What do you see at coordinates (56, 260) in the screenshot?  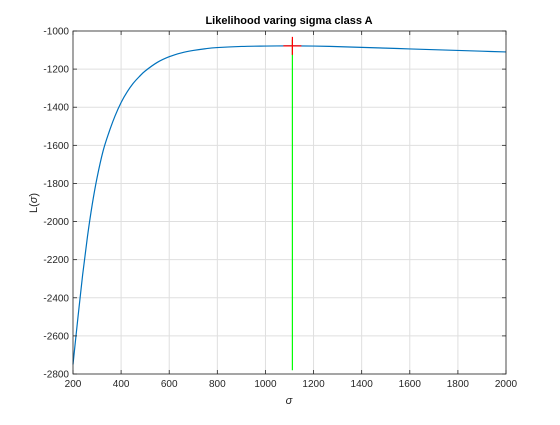 I see `y-tick-label: -2200` at bounding box center [56, 260].